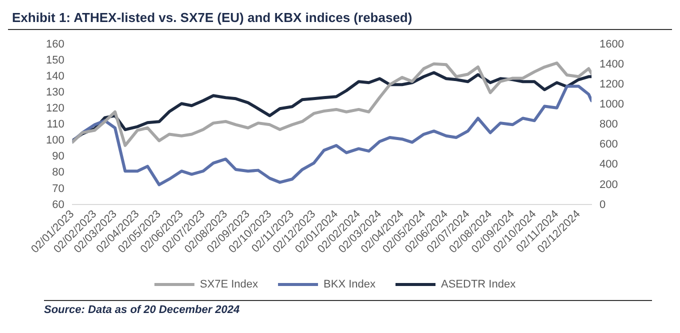 The image size is (680, 333). I want to click on y-tick-label: 70, so click(58, 188).